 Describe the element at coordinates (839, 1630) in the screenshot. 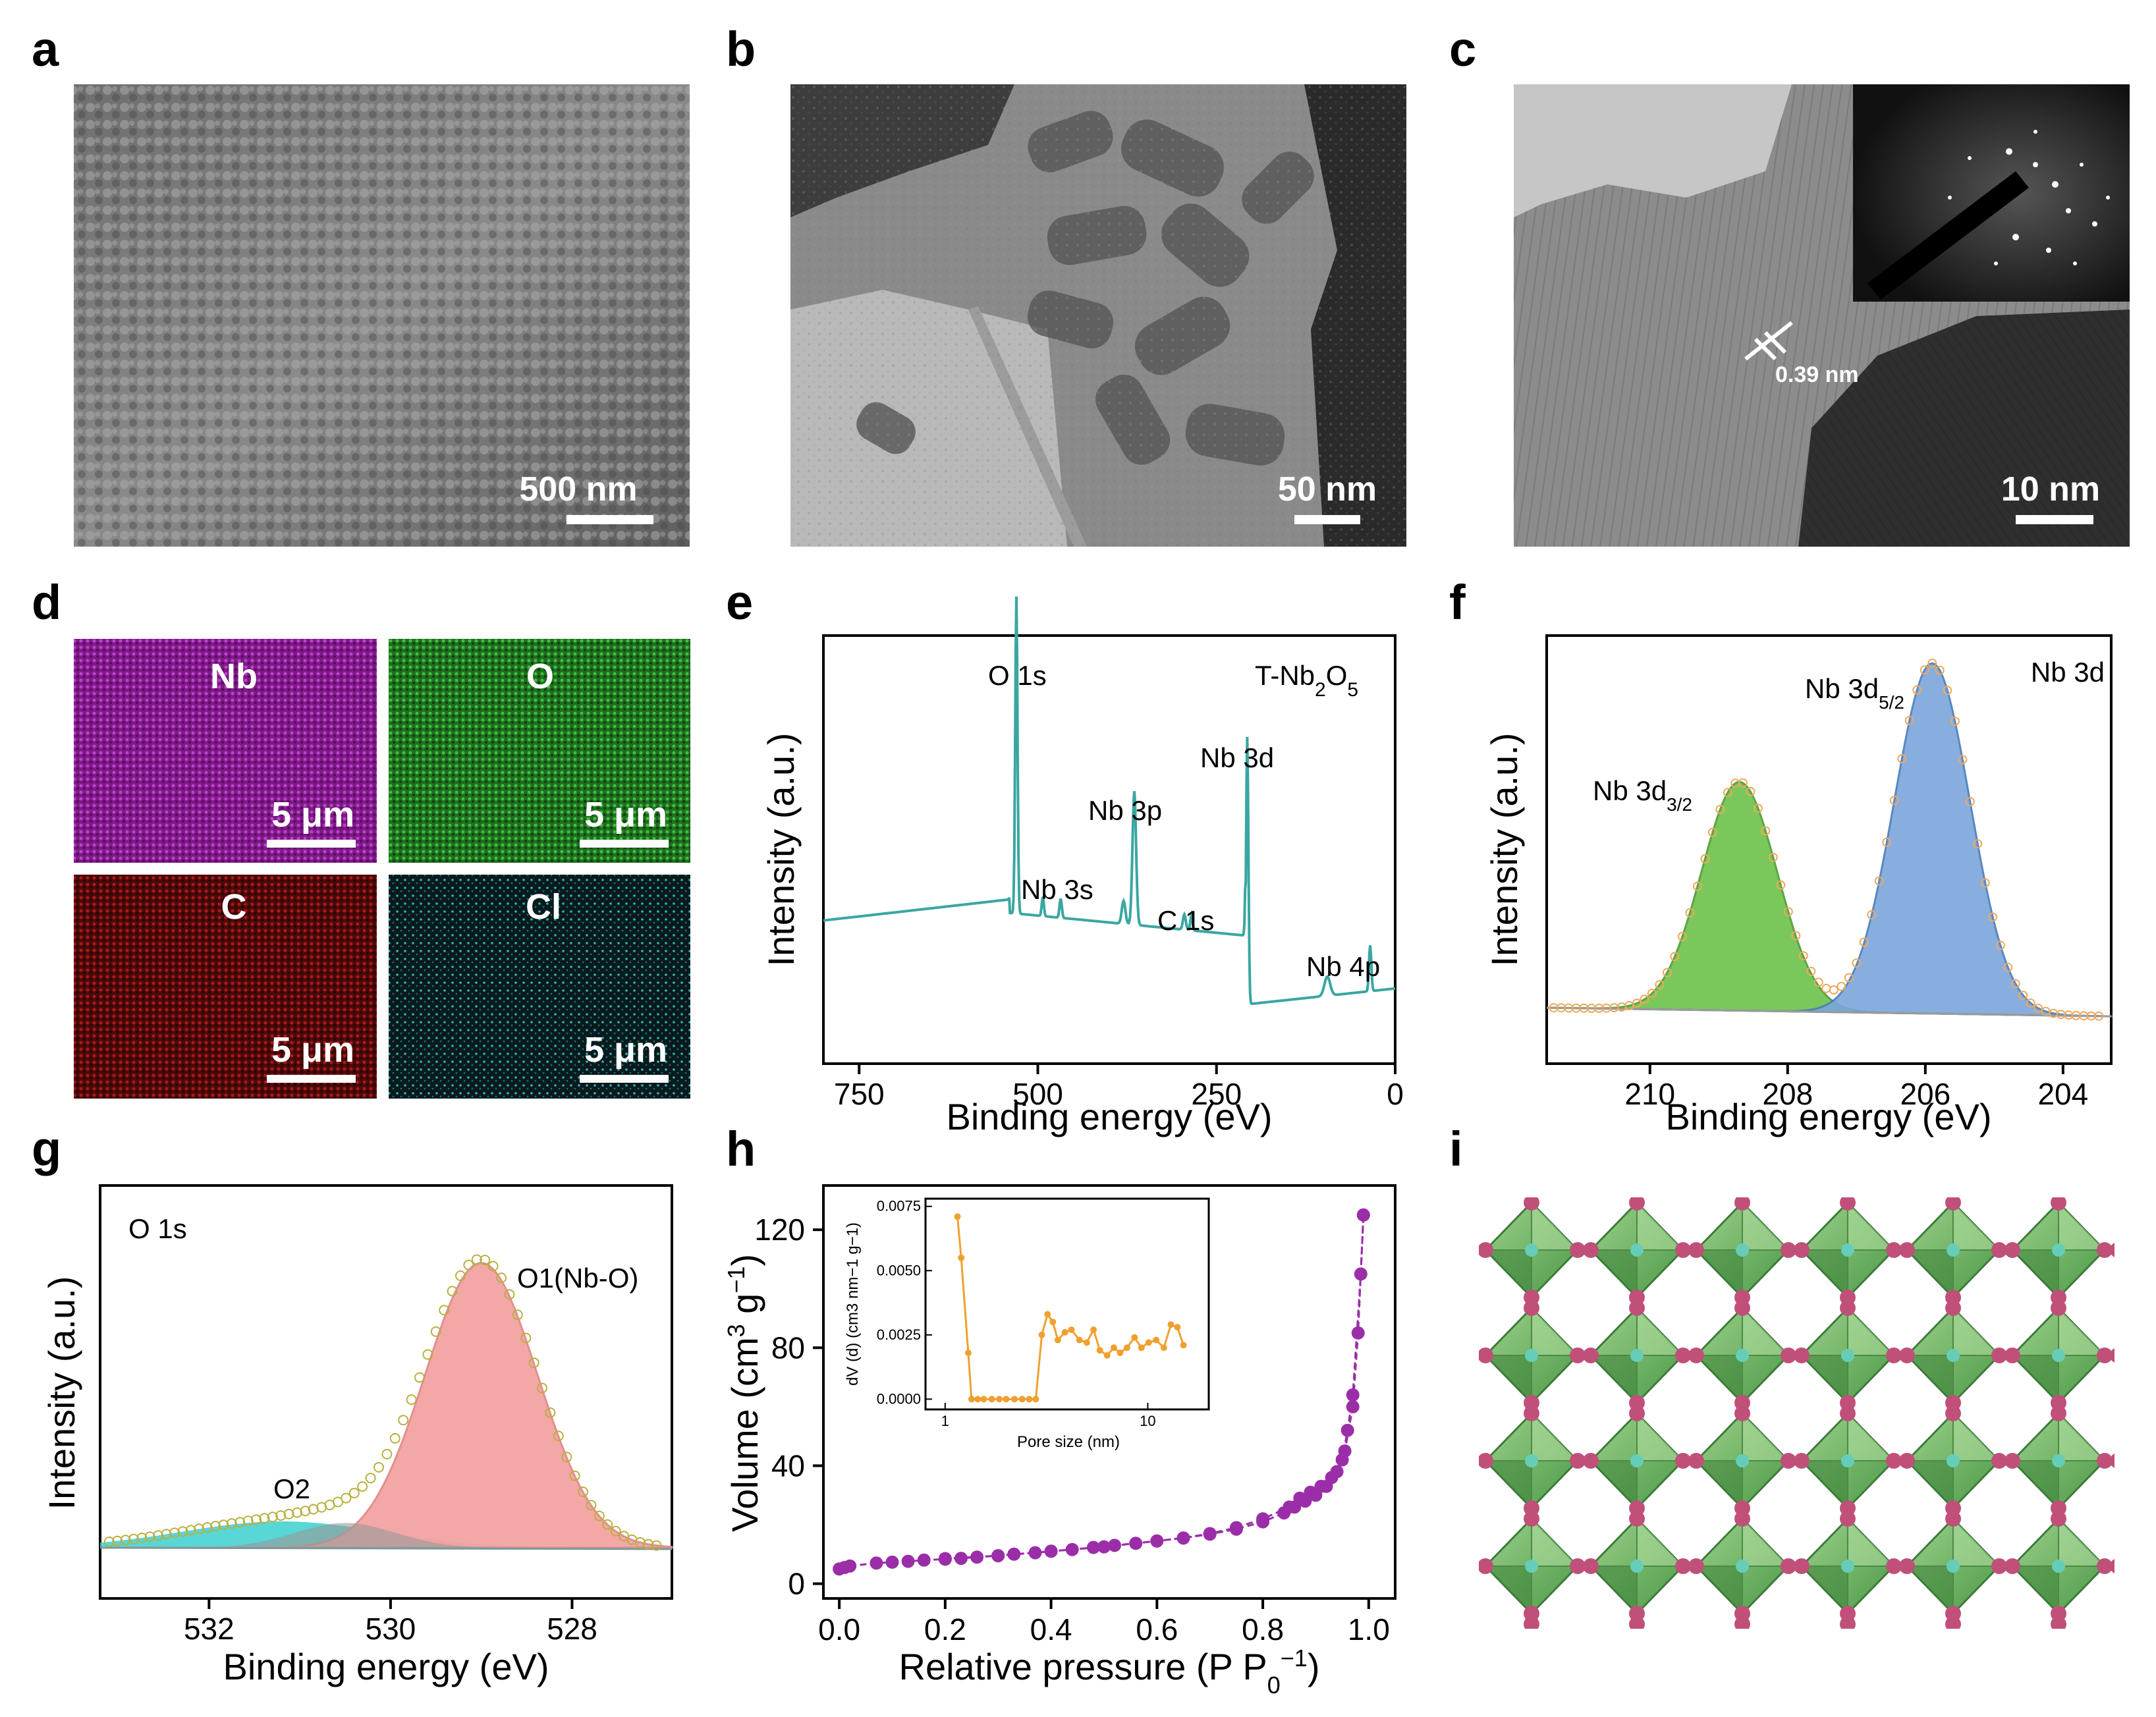

I see `x-tick-label: 0.0` at that location.